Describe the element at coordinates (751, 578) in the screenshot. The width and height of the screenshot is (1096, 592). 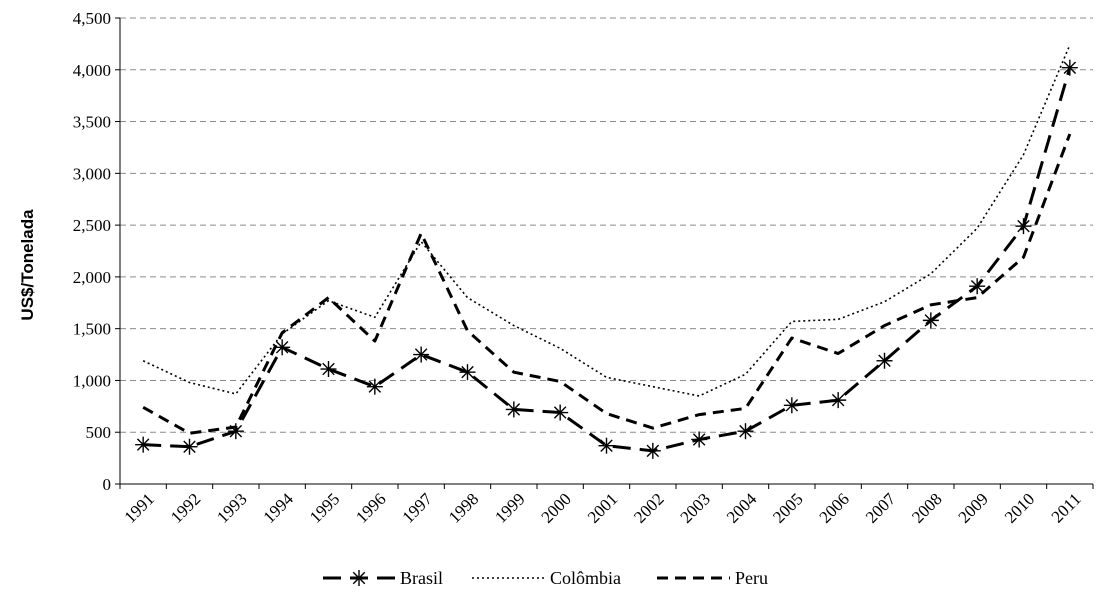
I see `legend-label-peru: Peru` at that location.